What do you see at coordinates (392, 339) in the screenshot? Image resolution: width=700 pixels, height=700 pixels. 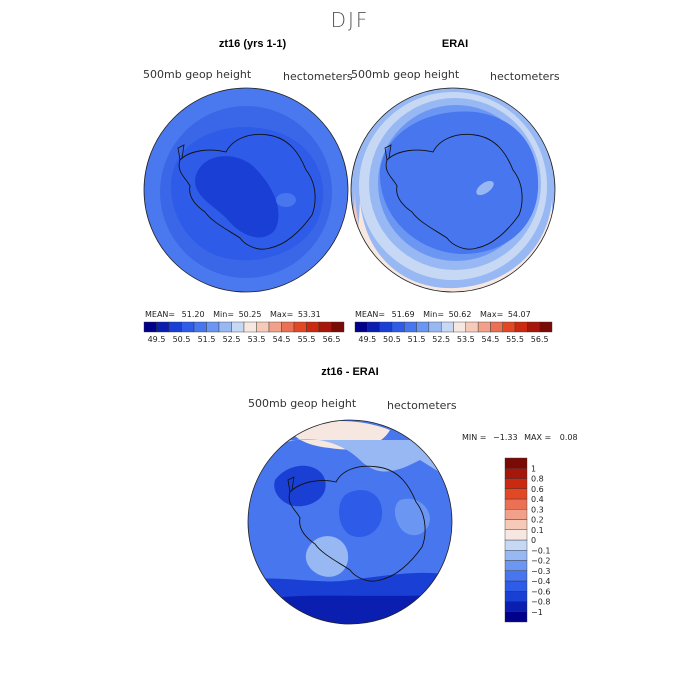 I see `obs-colorbar-tick-label: 50.5` at bounding box center [392, 339].